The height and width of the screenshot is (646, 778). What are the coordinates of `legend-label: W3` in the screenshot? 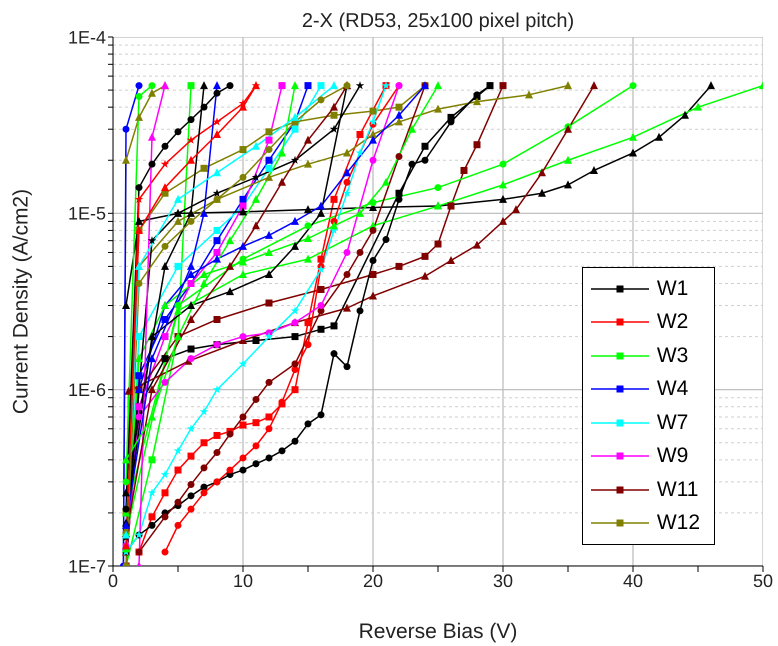 It's located at (672, 356).